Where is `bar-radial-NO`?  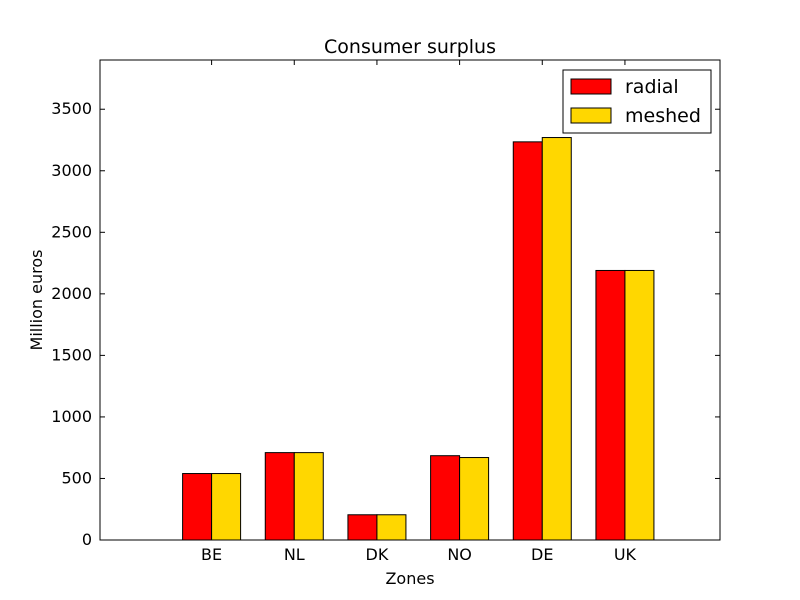
bar-radial-NO is located at coordinates (445, 498).